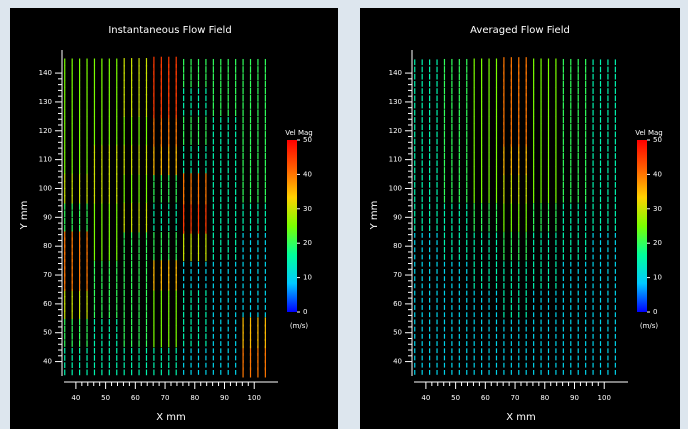  What do you see at coordinates (520, 30) in the screenshot?
I see `chart-title: Averaged Flow Field` at bounding box center [520, 30].